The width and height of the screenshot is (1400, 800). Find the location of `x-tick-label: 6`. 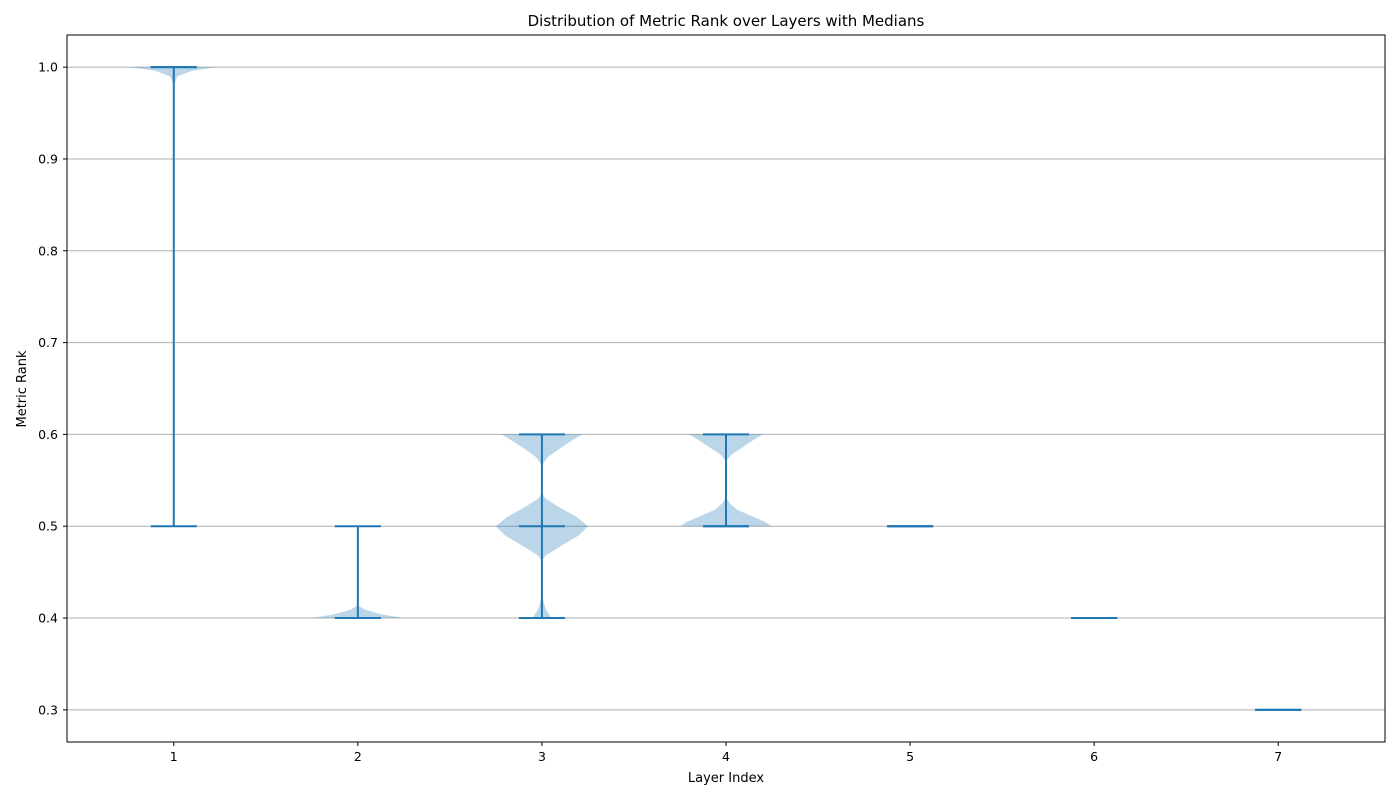

x-tick-label: 6 is located at coordinates (1094, 756).